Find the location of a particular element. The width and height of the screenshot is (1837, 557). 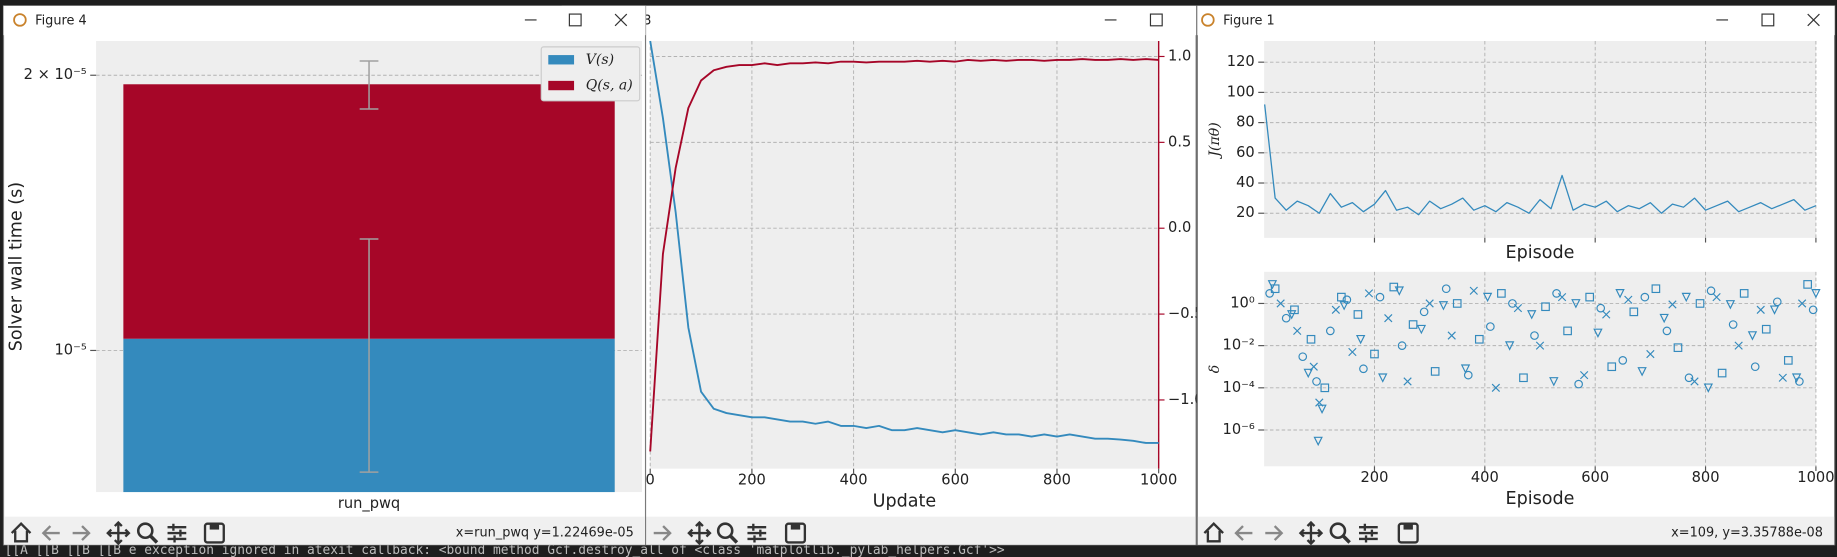

x-tick-label: 0 is located at coordinates (650, 479).